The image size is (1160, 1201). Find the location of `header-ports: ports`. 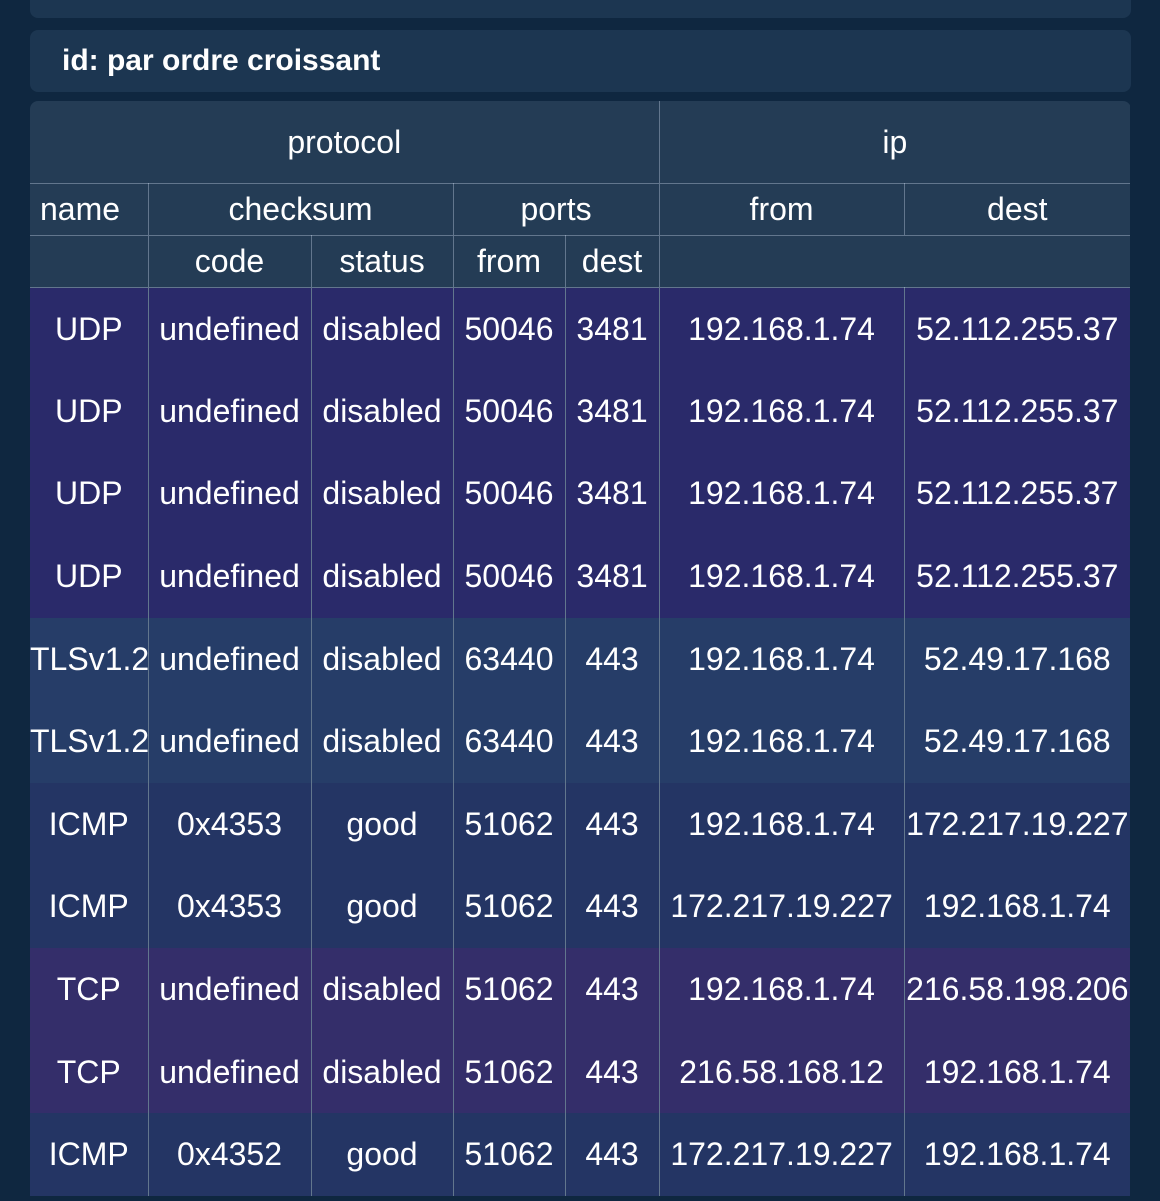

header-ports: ports is located at coordinates (556, 209).